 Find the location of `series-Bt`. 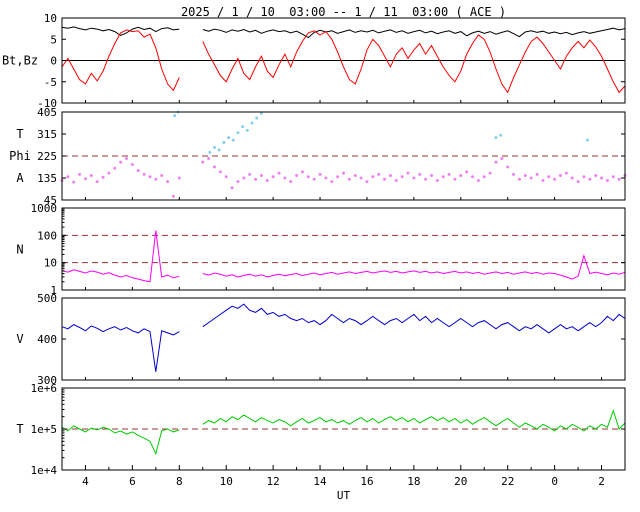

series-Bt is located at coordinates (343, 32).